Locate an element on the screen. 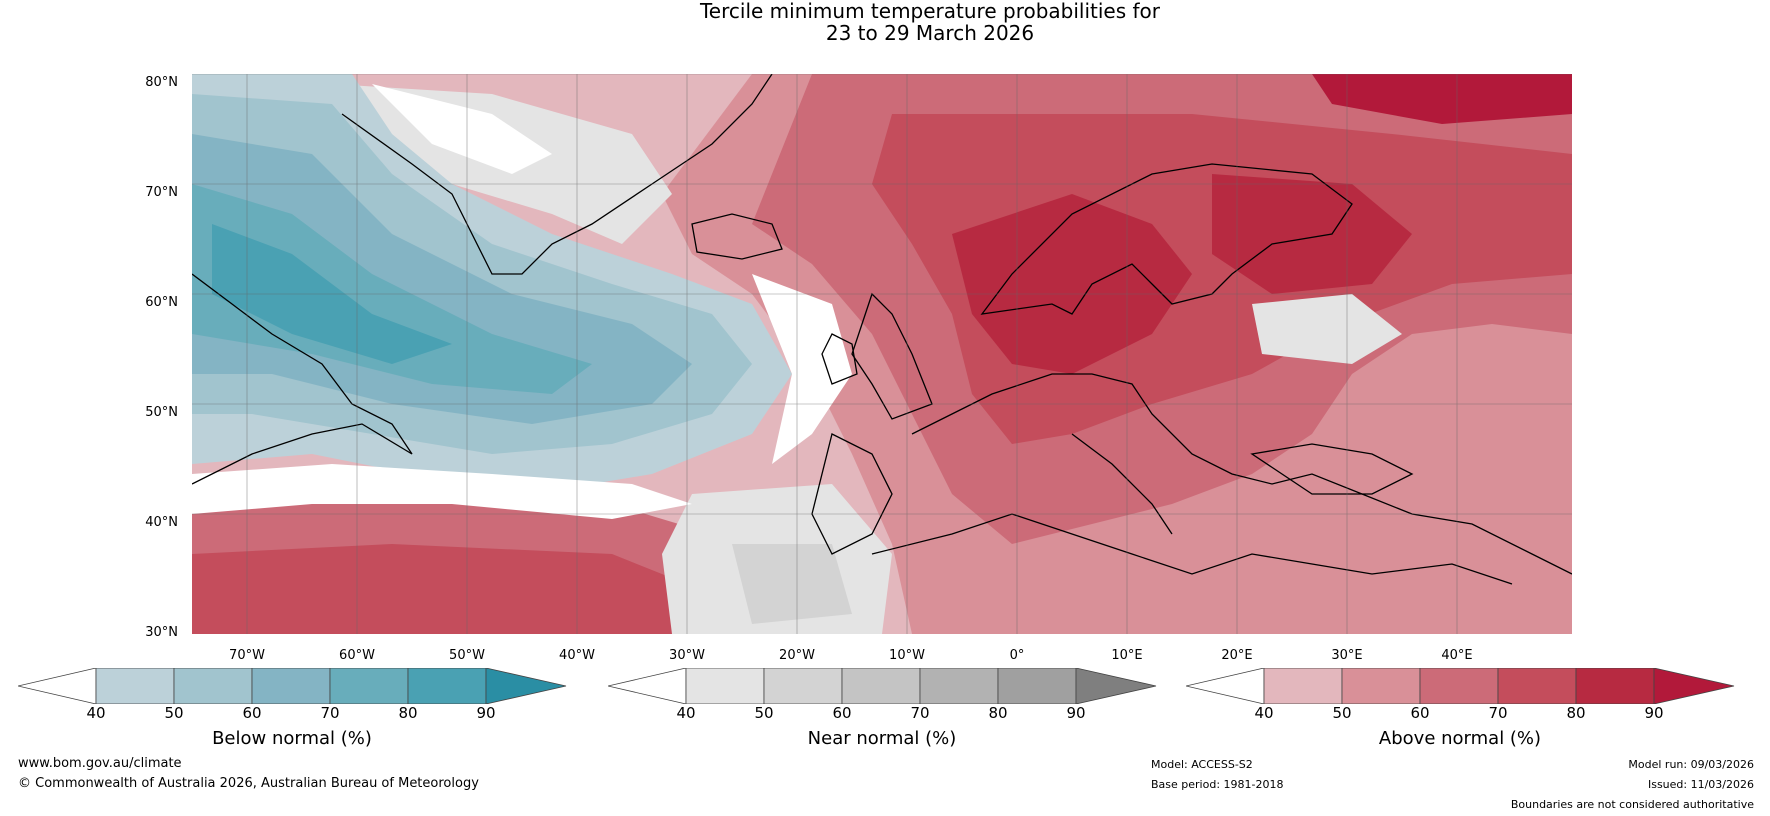  colorbar-below-tick-70: 70 is located at coordinates (330, 713).